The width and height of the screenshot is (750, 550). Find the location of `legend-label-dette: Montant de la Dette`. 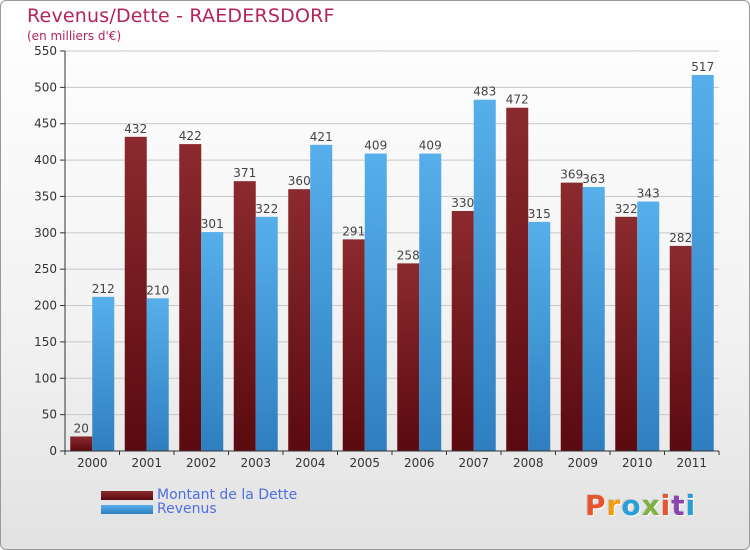

legend-label-dette: Montant de la Dette is located at coordinates (227, 495).